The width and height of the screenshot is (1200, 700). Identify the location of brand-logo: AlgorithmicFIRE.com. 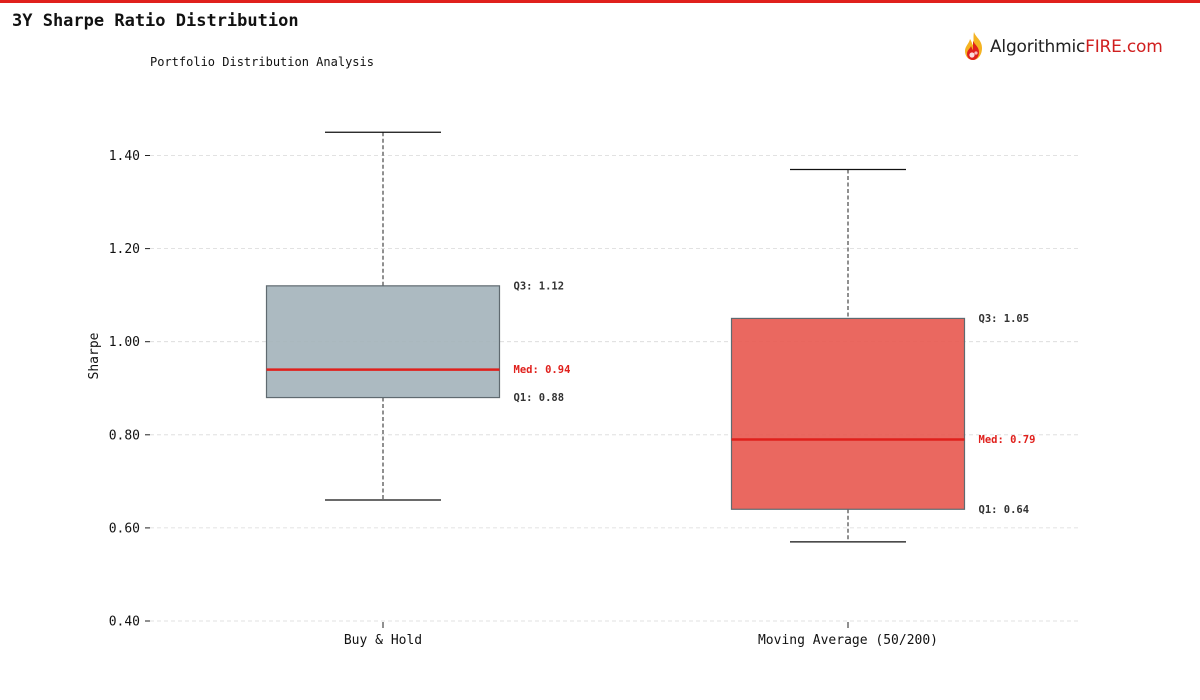
(1061, 47).